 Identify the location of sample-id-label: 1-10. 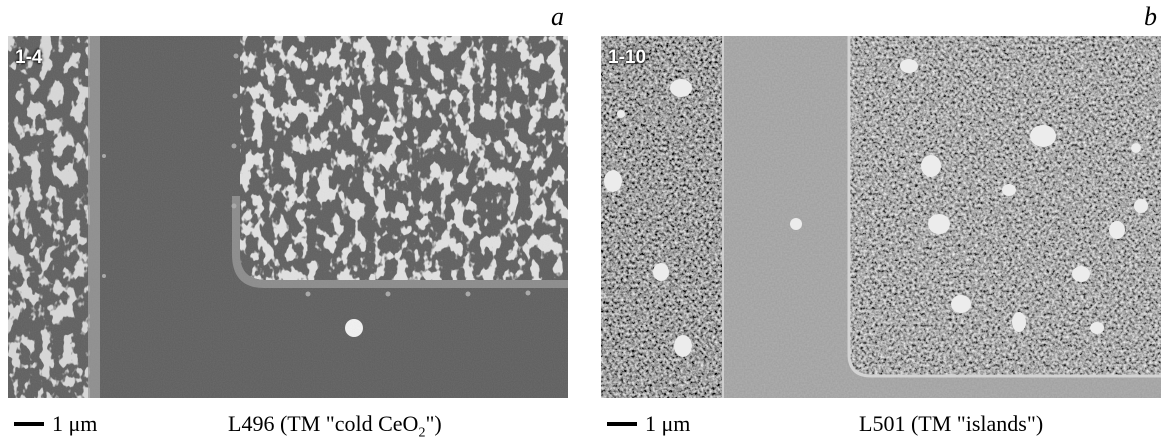
(627, 57).